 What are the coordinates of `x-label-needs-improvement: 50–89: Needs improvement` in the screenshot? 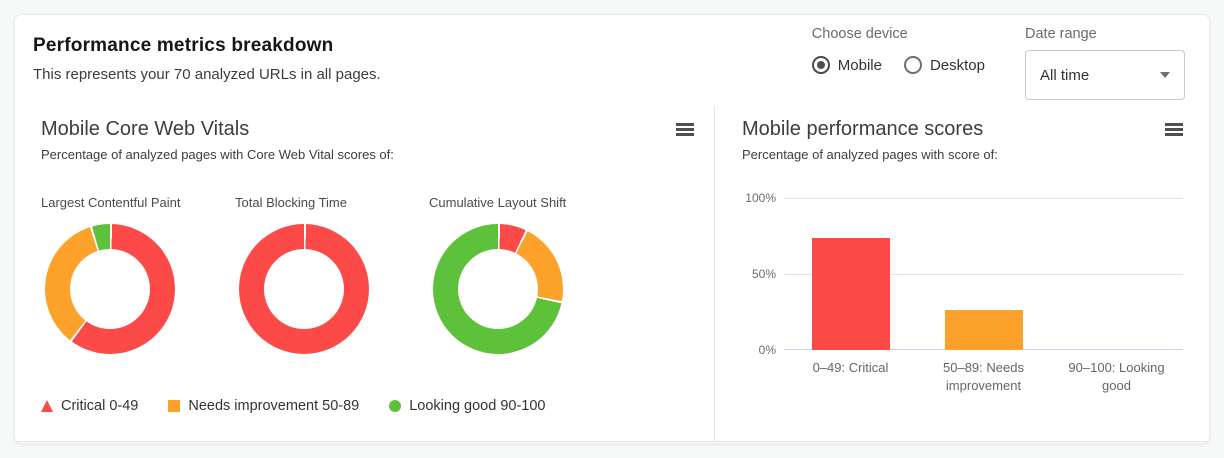 It's located at (983, 377).